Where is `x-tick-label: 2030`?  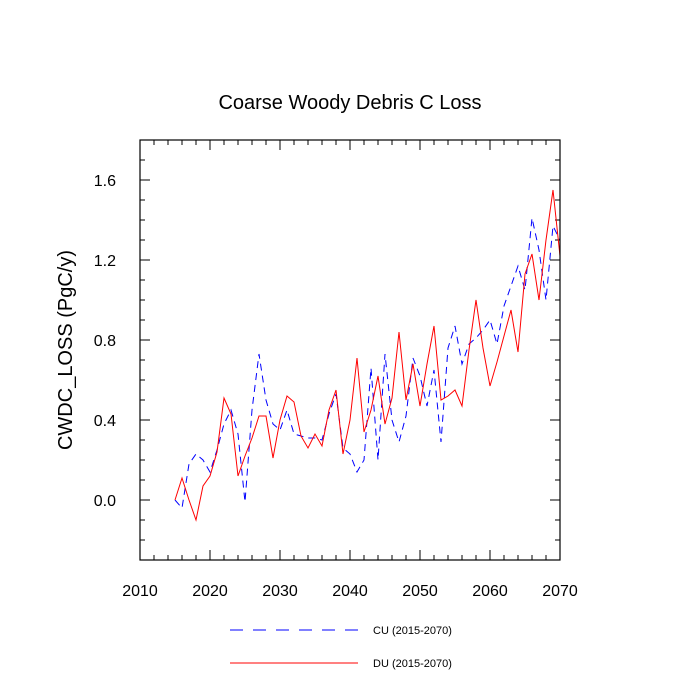 x-tick-label: 2030 is located at coordinates (280, 591).